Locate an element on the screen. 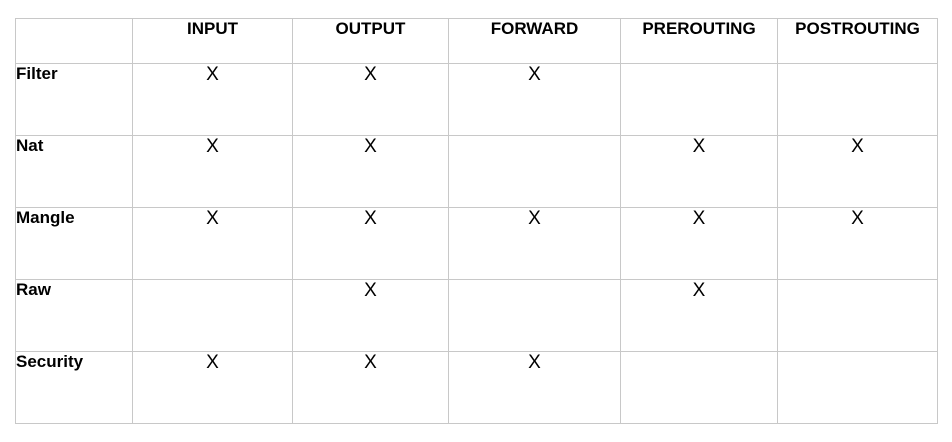  column-header-input: INPUT is located at coordinates (212, 41).